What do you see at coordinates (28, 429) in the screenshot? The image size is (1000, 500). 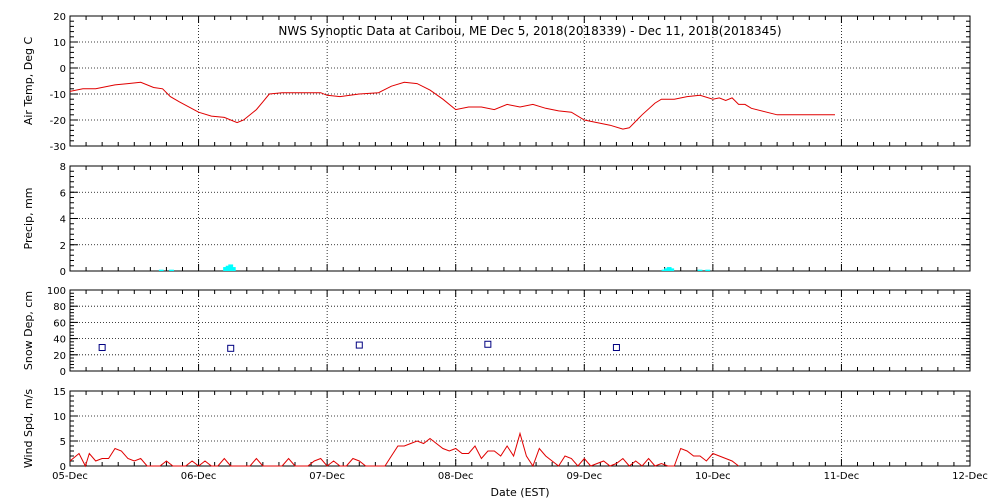 I see `y-axis-label: Wind Spd, m/s` at bounding box center [28, 429].